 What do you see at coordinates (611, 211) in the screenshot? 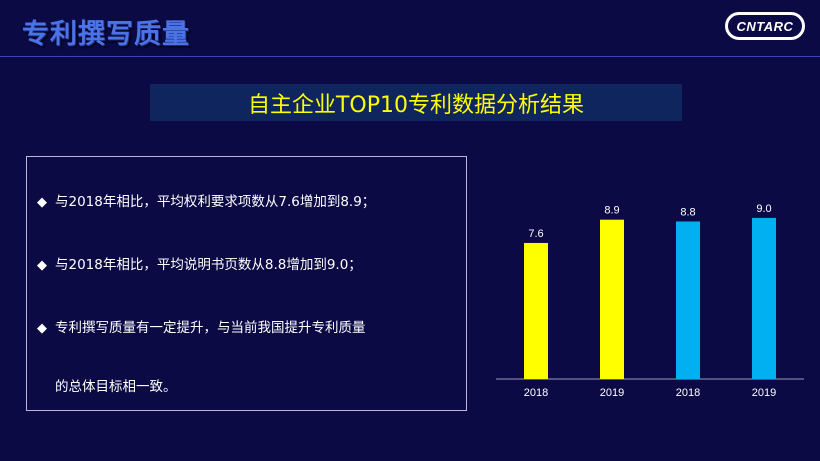
I see `data-label-1: 8.9` at bounding box center [611, 211].